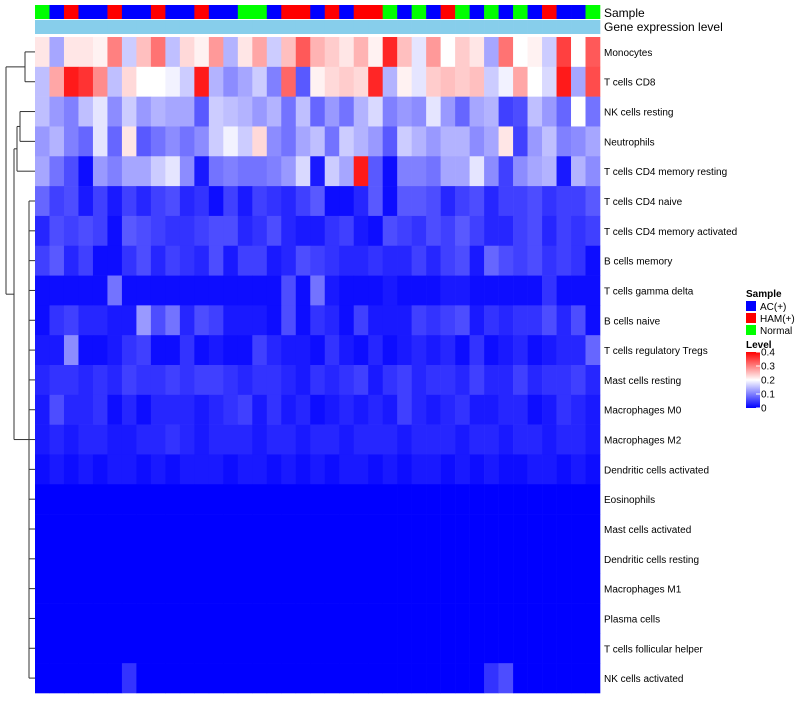  What do you see at coordinates (318, 27) in the screenshot?
I see `gene-expression-track` at bounding box center [318, 27].